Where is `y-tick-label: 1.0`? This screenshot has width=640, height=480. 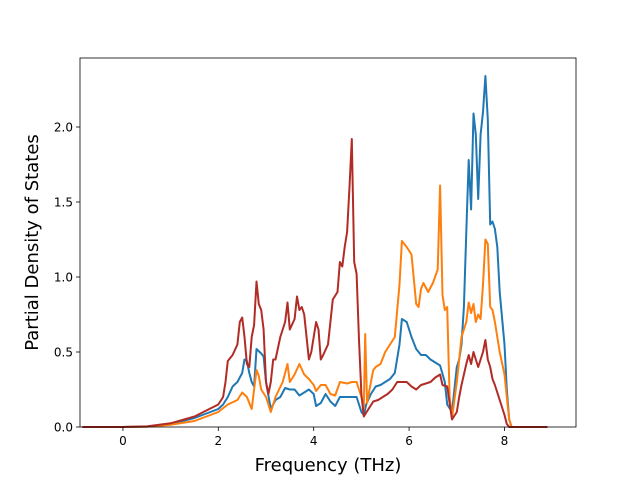 y-tick-label: 1.0 is located at coordinates (63, 278).